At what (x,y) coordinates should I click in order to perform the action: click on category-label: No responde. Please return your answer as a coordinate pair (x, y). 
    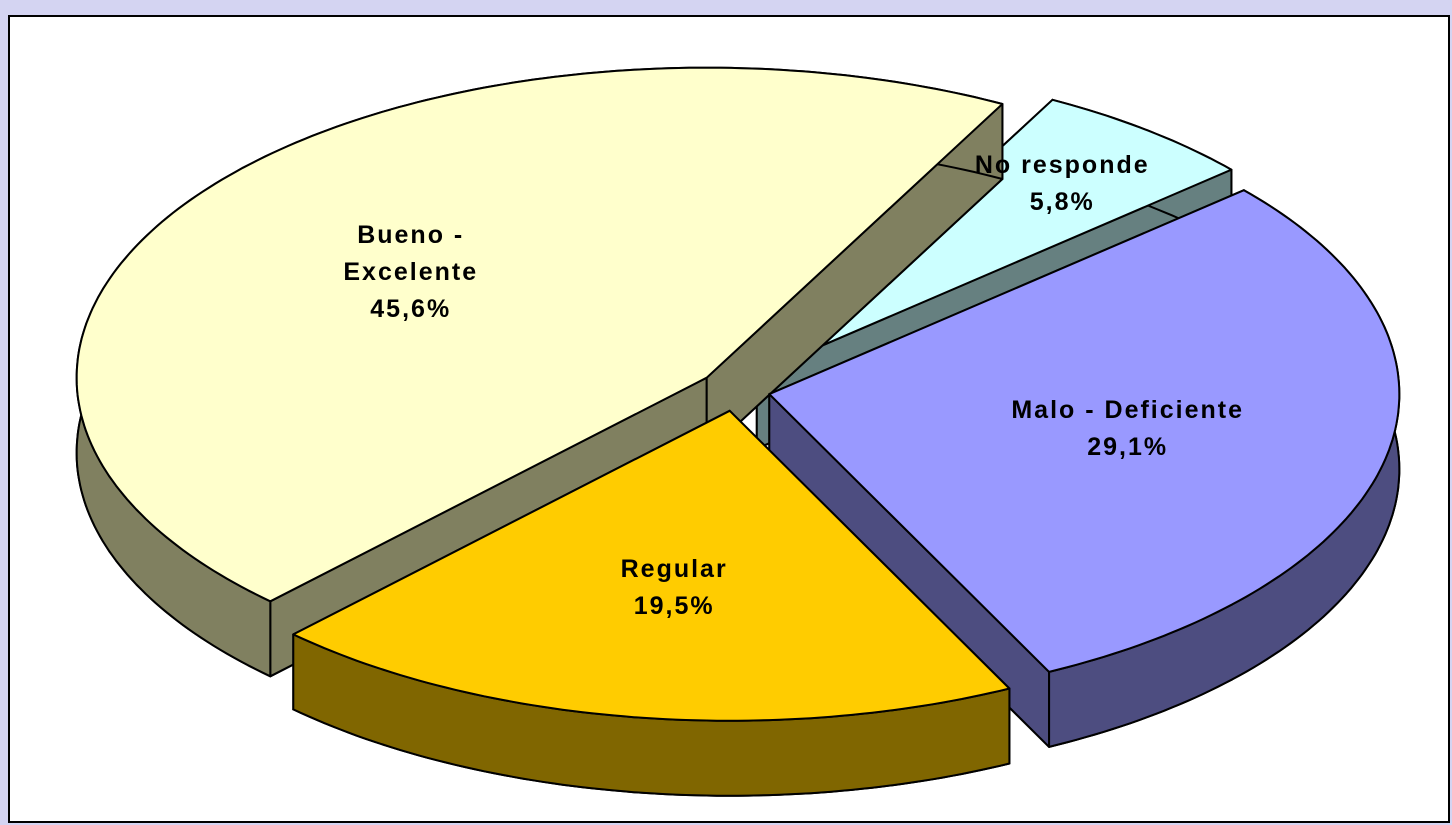
    Looking at the image, I should click on (1062, 165).